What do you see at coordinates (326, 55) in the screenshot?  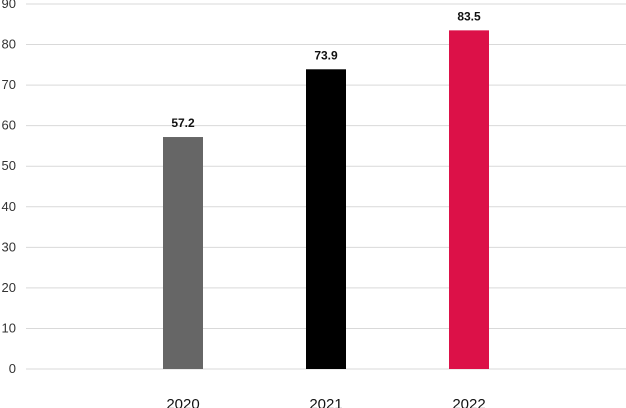 I see `value-label-2021: 73.9` at bounding box center [326, 55].